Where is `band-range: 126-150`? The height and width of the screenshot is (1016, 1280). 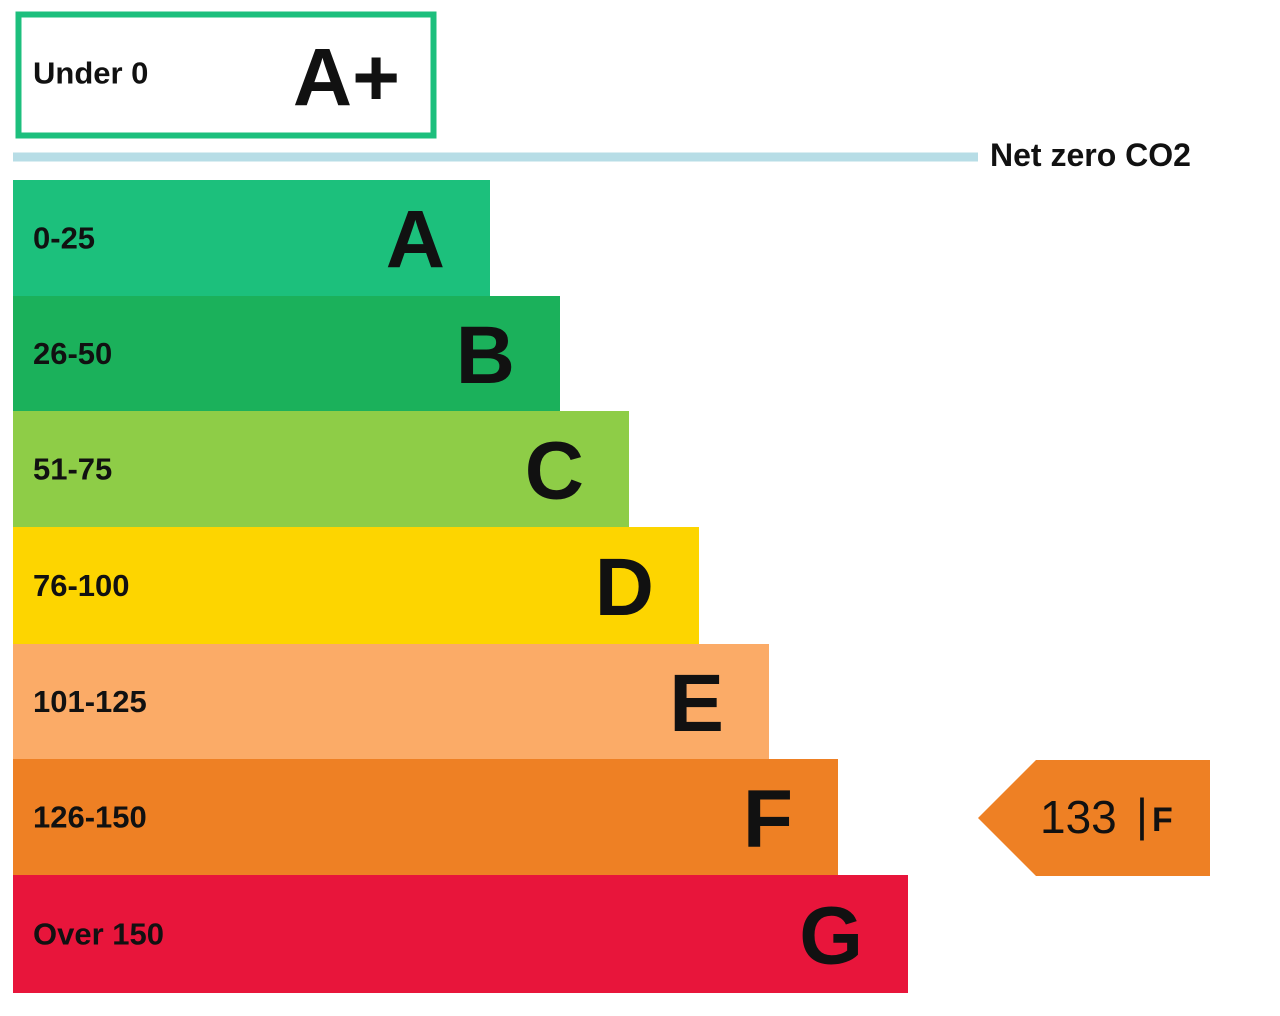
band-range: 126-150 is located at coordinates (90, 817).